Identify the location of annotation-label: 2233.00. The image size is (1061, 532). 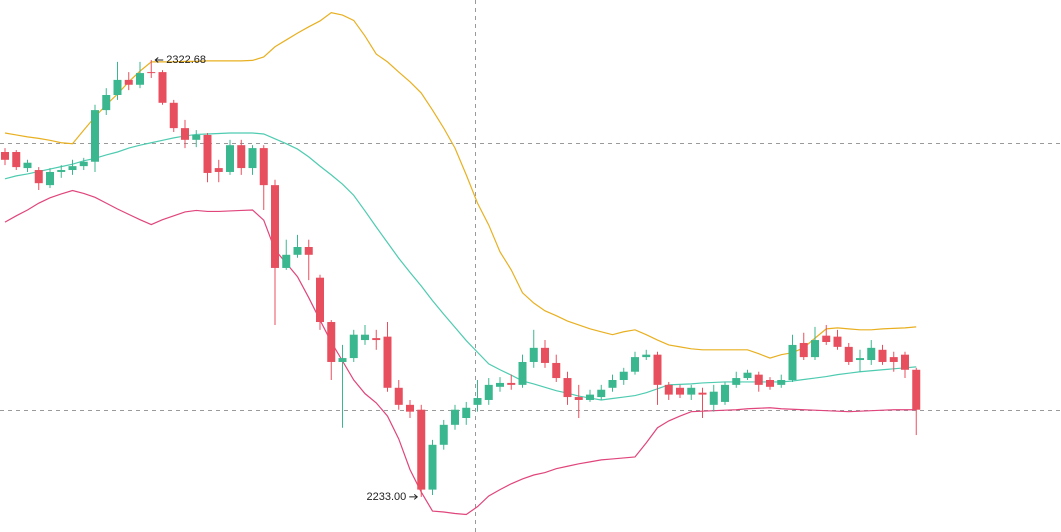
(386, 497).